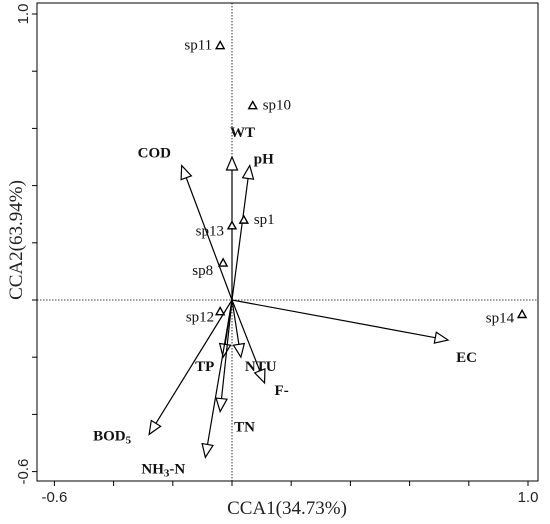 The image size is (550, 524). What do you see at coordinates (207, 450) in the screenshot?
I see `arrow-nh3-n-head` at bounding box center [207, 450].